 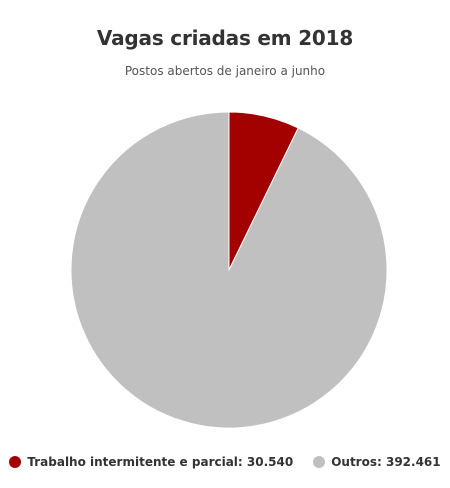 What do you see at coordinates (15, 462) in the screenshot?
I see `legend-marker-trabalho` at bounding box center [15, 462].